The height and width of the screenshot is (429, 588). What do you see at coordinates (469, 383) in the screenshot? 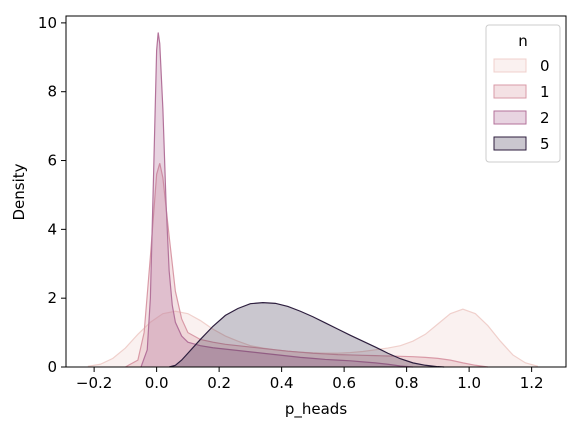
I see `x-tick-label: 1.0` at bounding box center [469, 383].